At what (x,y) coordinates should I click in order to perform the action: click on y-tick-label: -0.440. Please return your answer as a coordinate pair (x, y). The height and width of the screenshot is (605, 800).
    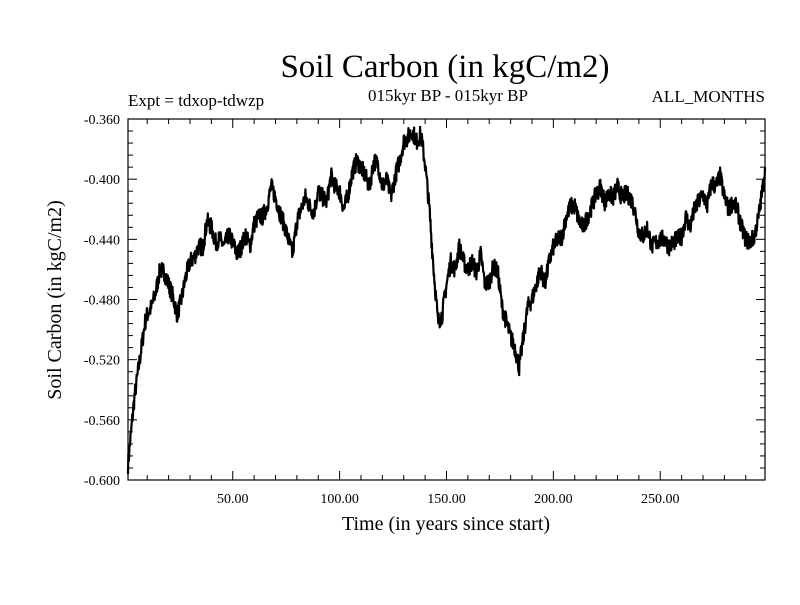
    Looking at the image, I should click on (102, 240).